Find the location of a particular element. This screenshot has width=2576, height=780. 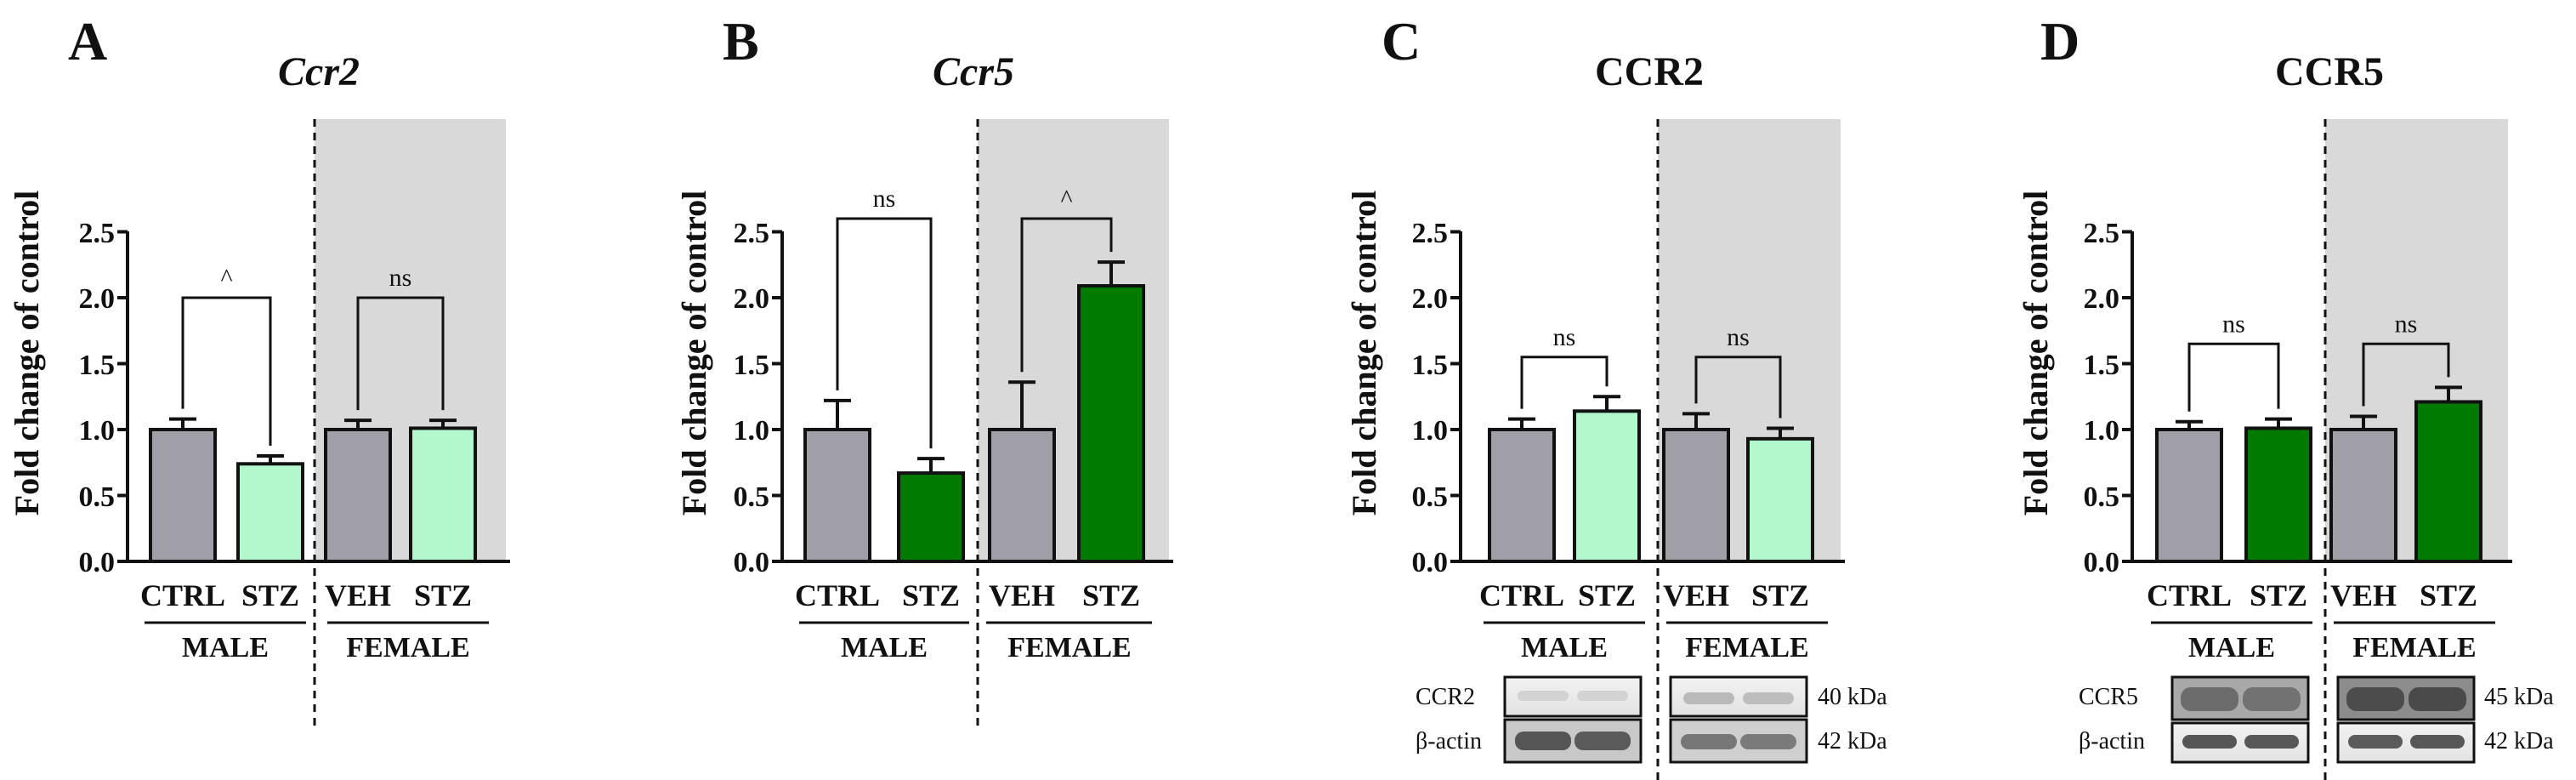

blot-kda: 40 kDa is located at coordinates (1852, 697).